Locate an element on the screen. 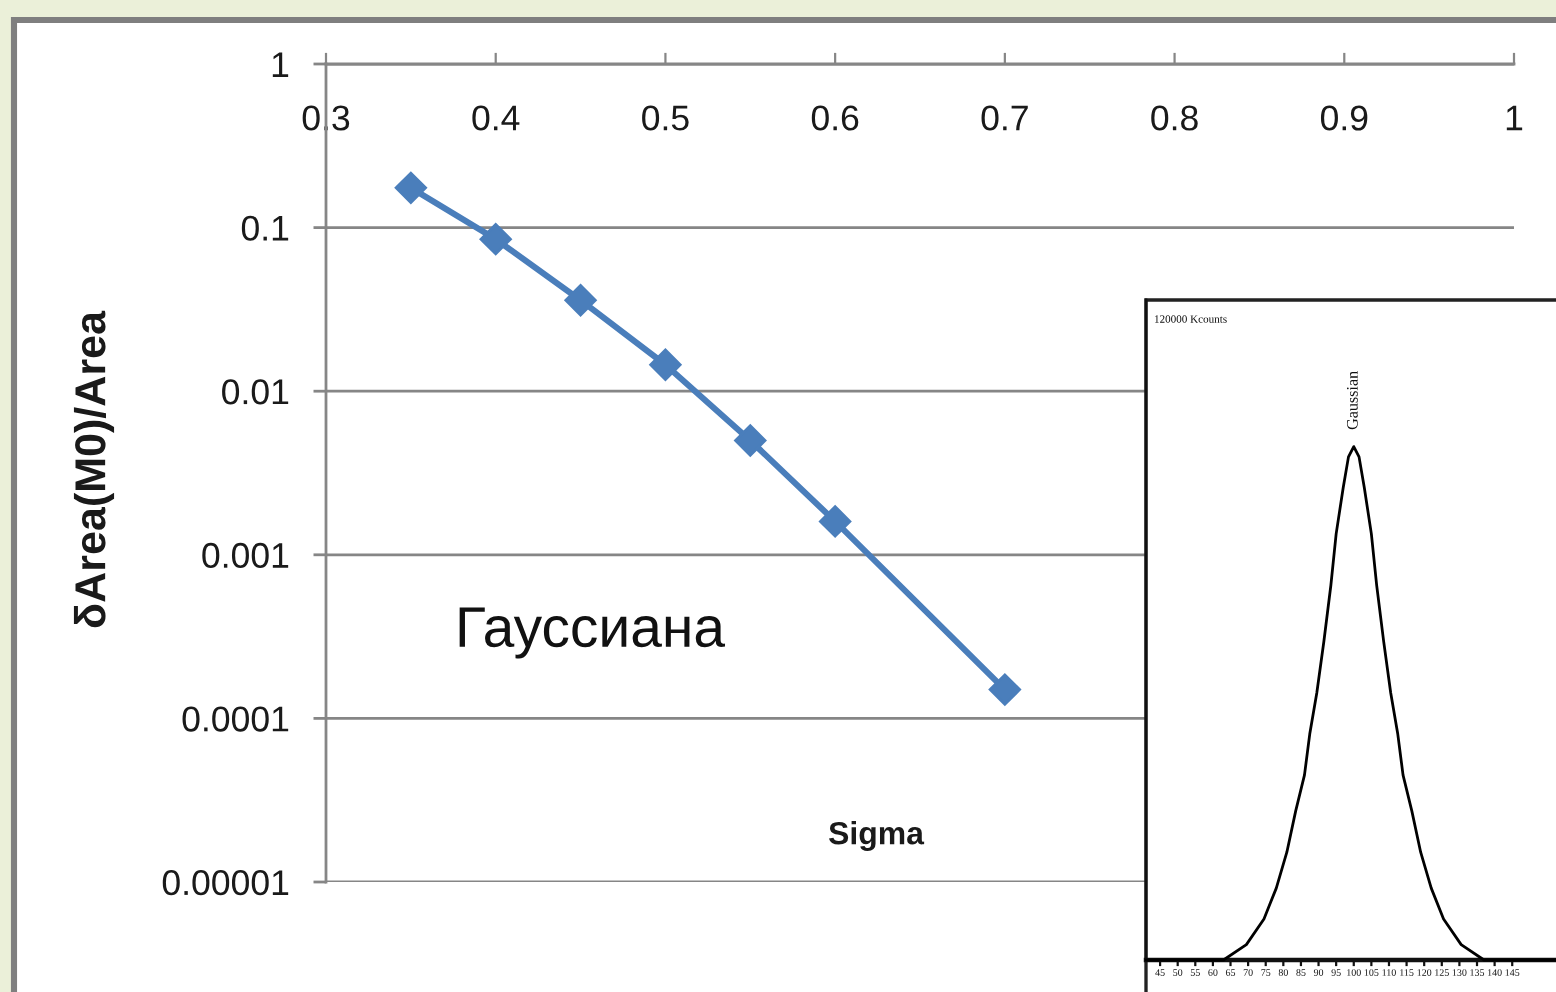 The image size is (1556, 992). y-tick-label: 0.0001 is located at coordinates (235, 719).